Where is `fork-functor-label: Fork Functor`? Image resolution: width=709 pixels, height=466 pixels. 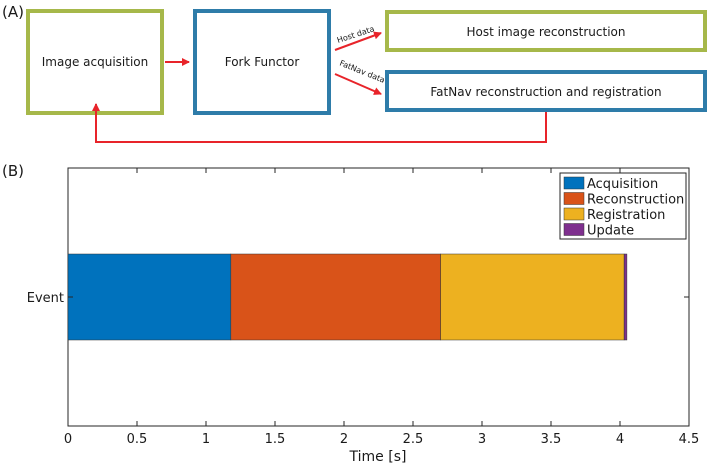 fork-functor-label: Fork Functor is located at coordinates (262, 62).